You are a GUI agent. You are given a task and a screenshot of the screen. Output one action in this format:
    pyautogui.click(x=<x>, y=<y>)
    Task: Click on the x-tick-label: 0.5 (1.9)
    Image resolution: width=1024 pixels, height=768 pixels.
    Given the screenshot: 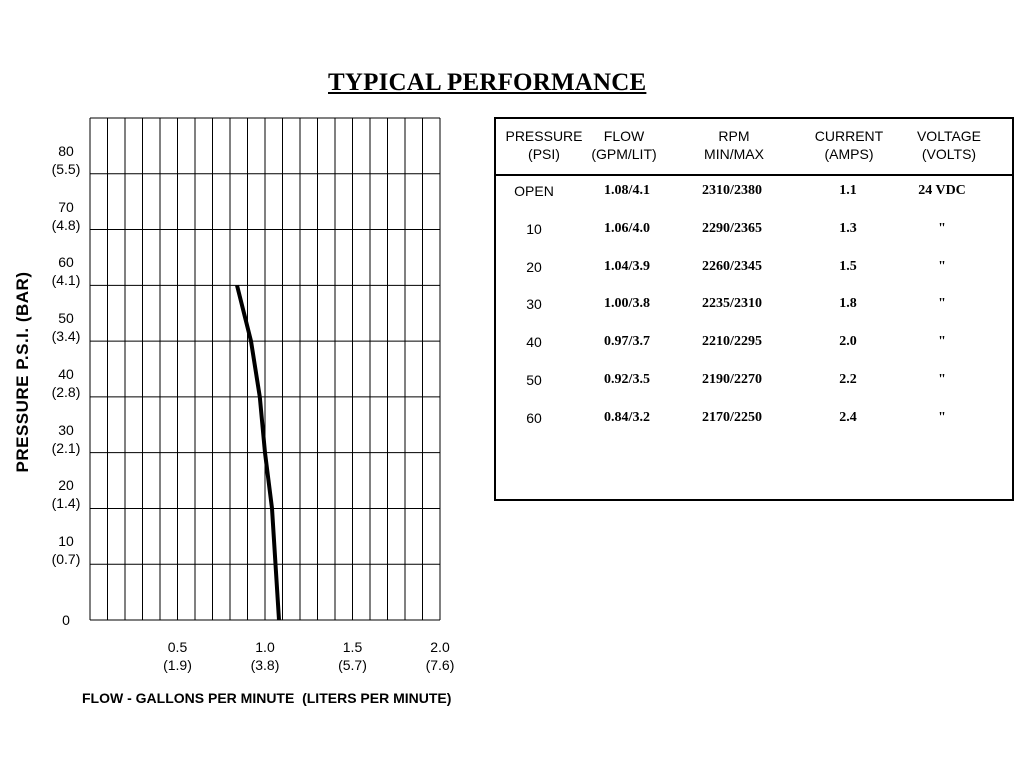 What is the action you would take?
    pyautogui.click(x=177, y=656)
    